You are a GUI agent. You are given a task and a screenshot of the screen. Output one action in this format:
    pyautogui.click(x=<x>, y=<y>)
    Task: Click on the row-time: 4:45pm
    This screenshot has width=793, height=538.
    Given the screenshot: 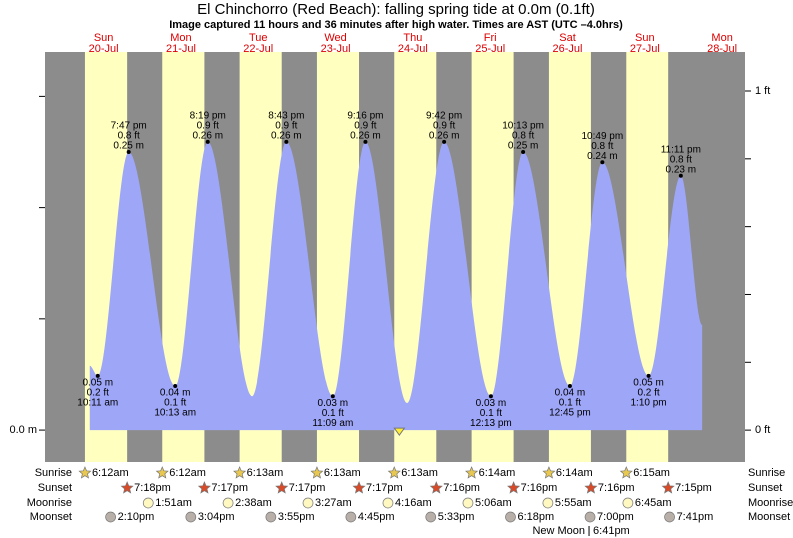 What is the action you would take?
    pyautogui.click(x=376, y=517)
    